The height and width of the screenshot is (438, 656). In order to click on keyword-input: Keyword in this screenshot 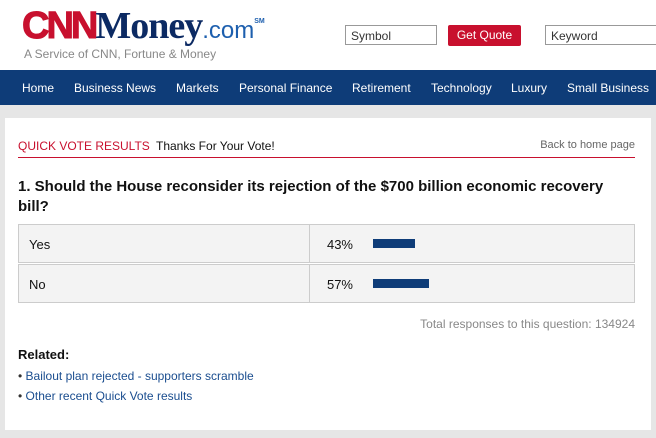, I will do `click(600, 35)`.